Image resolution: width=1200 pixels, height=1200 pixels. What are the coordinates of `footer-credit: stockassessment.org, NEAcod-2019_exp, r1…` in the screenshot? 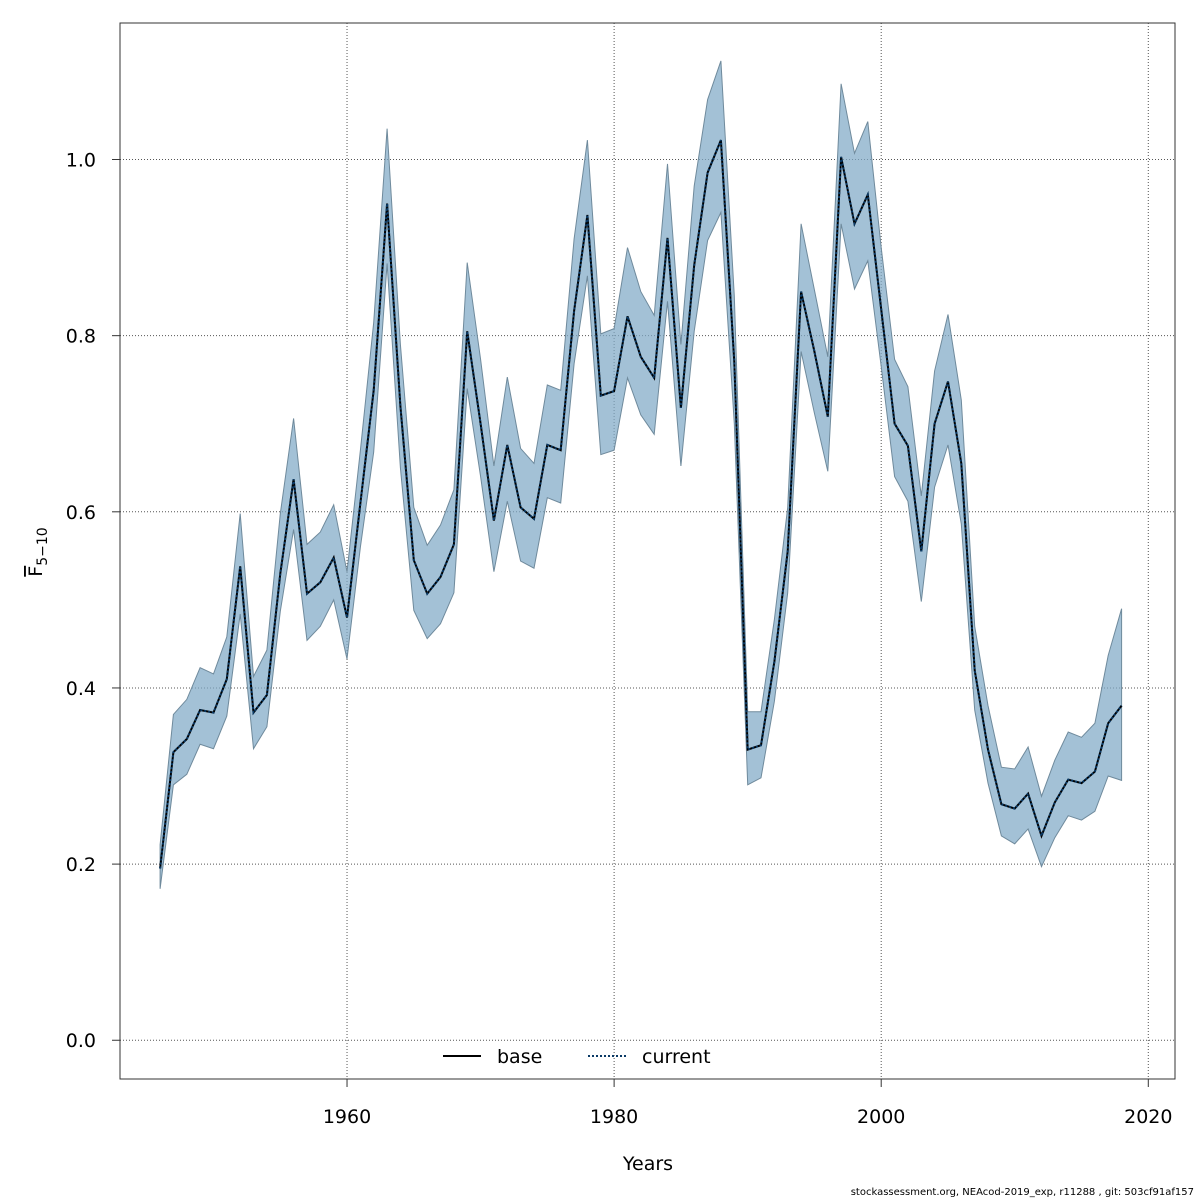 It's located at (1022, 1192).